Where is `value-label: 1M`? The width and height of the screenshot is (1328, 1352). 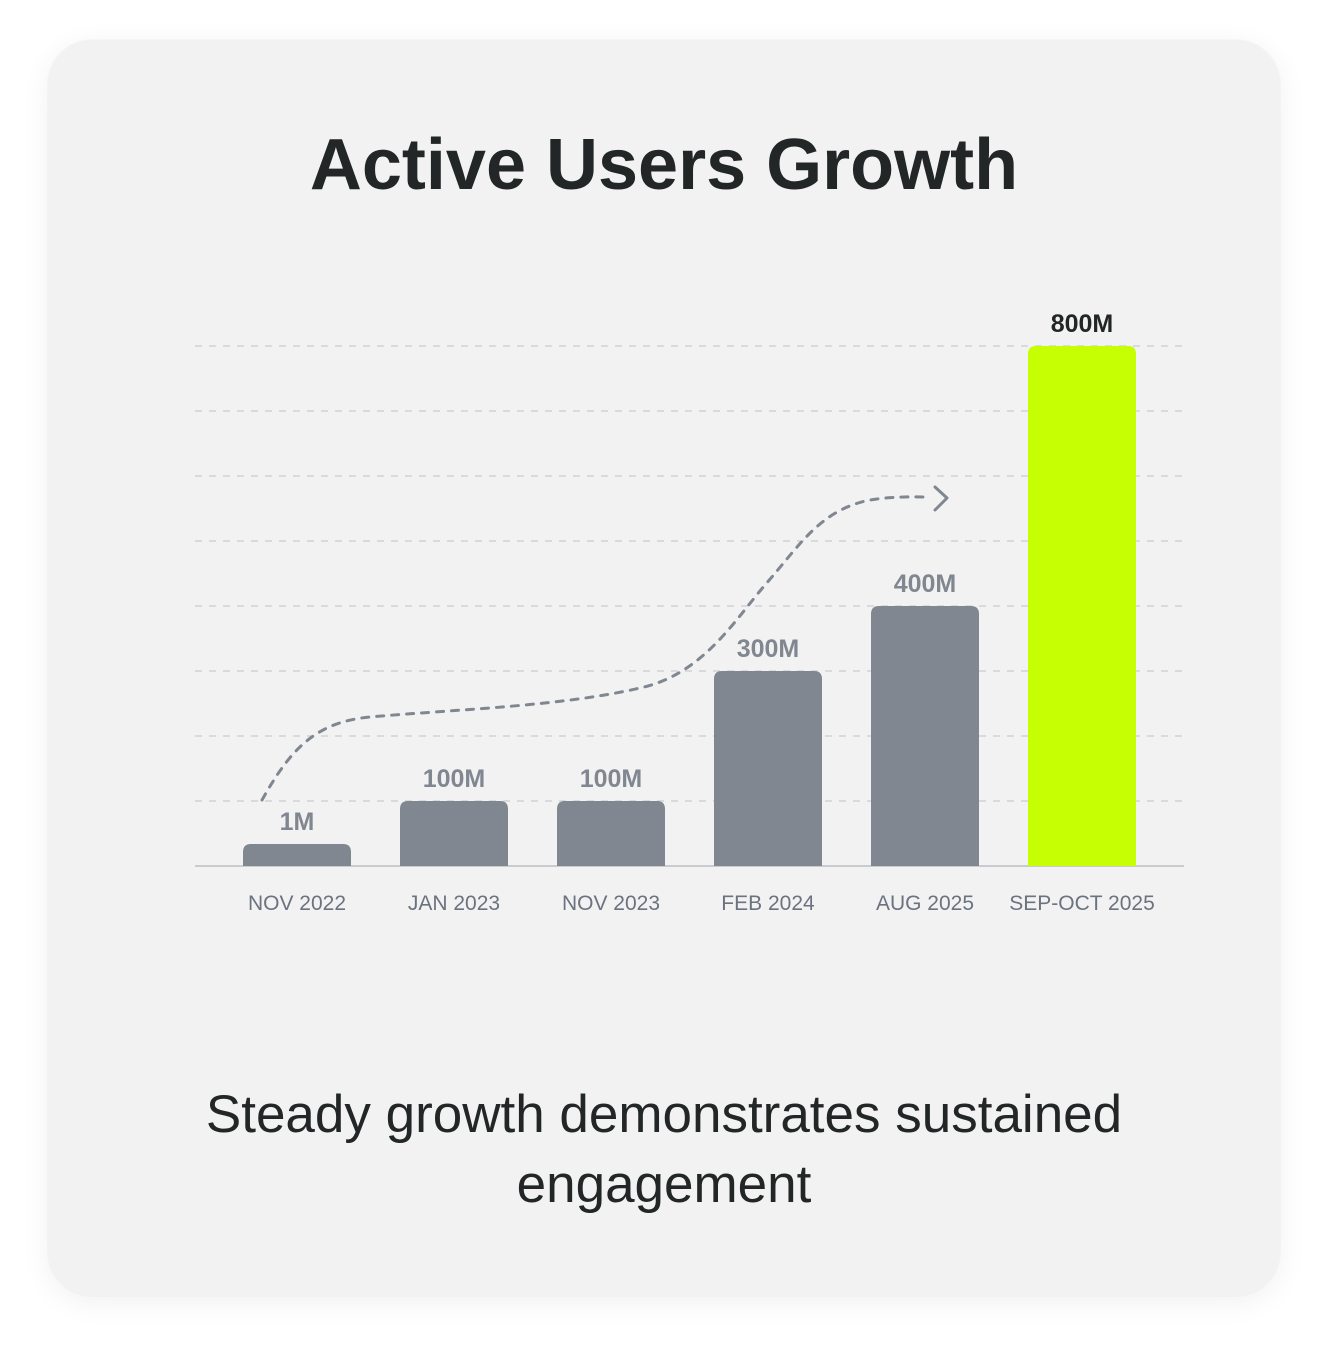
value-label: 1M is located at coordinates (297, 822).